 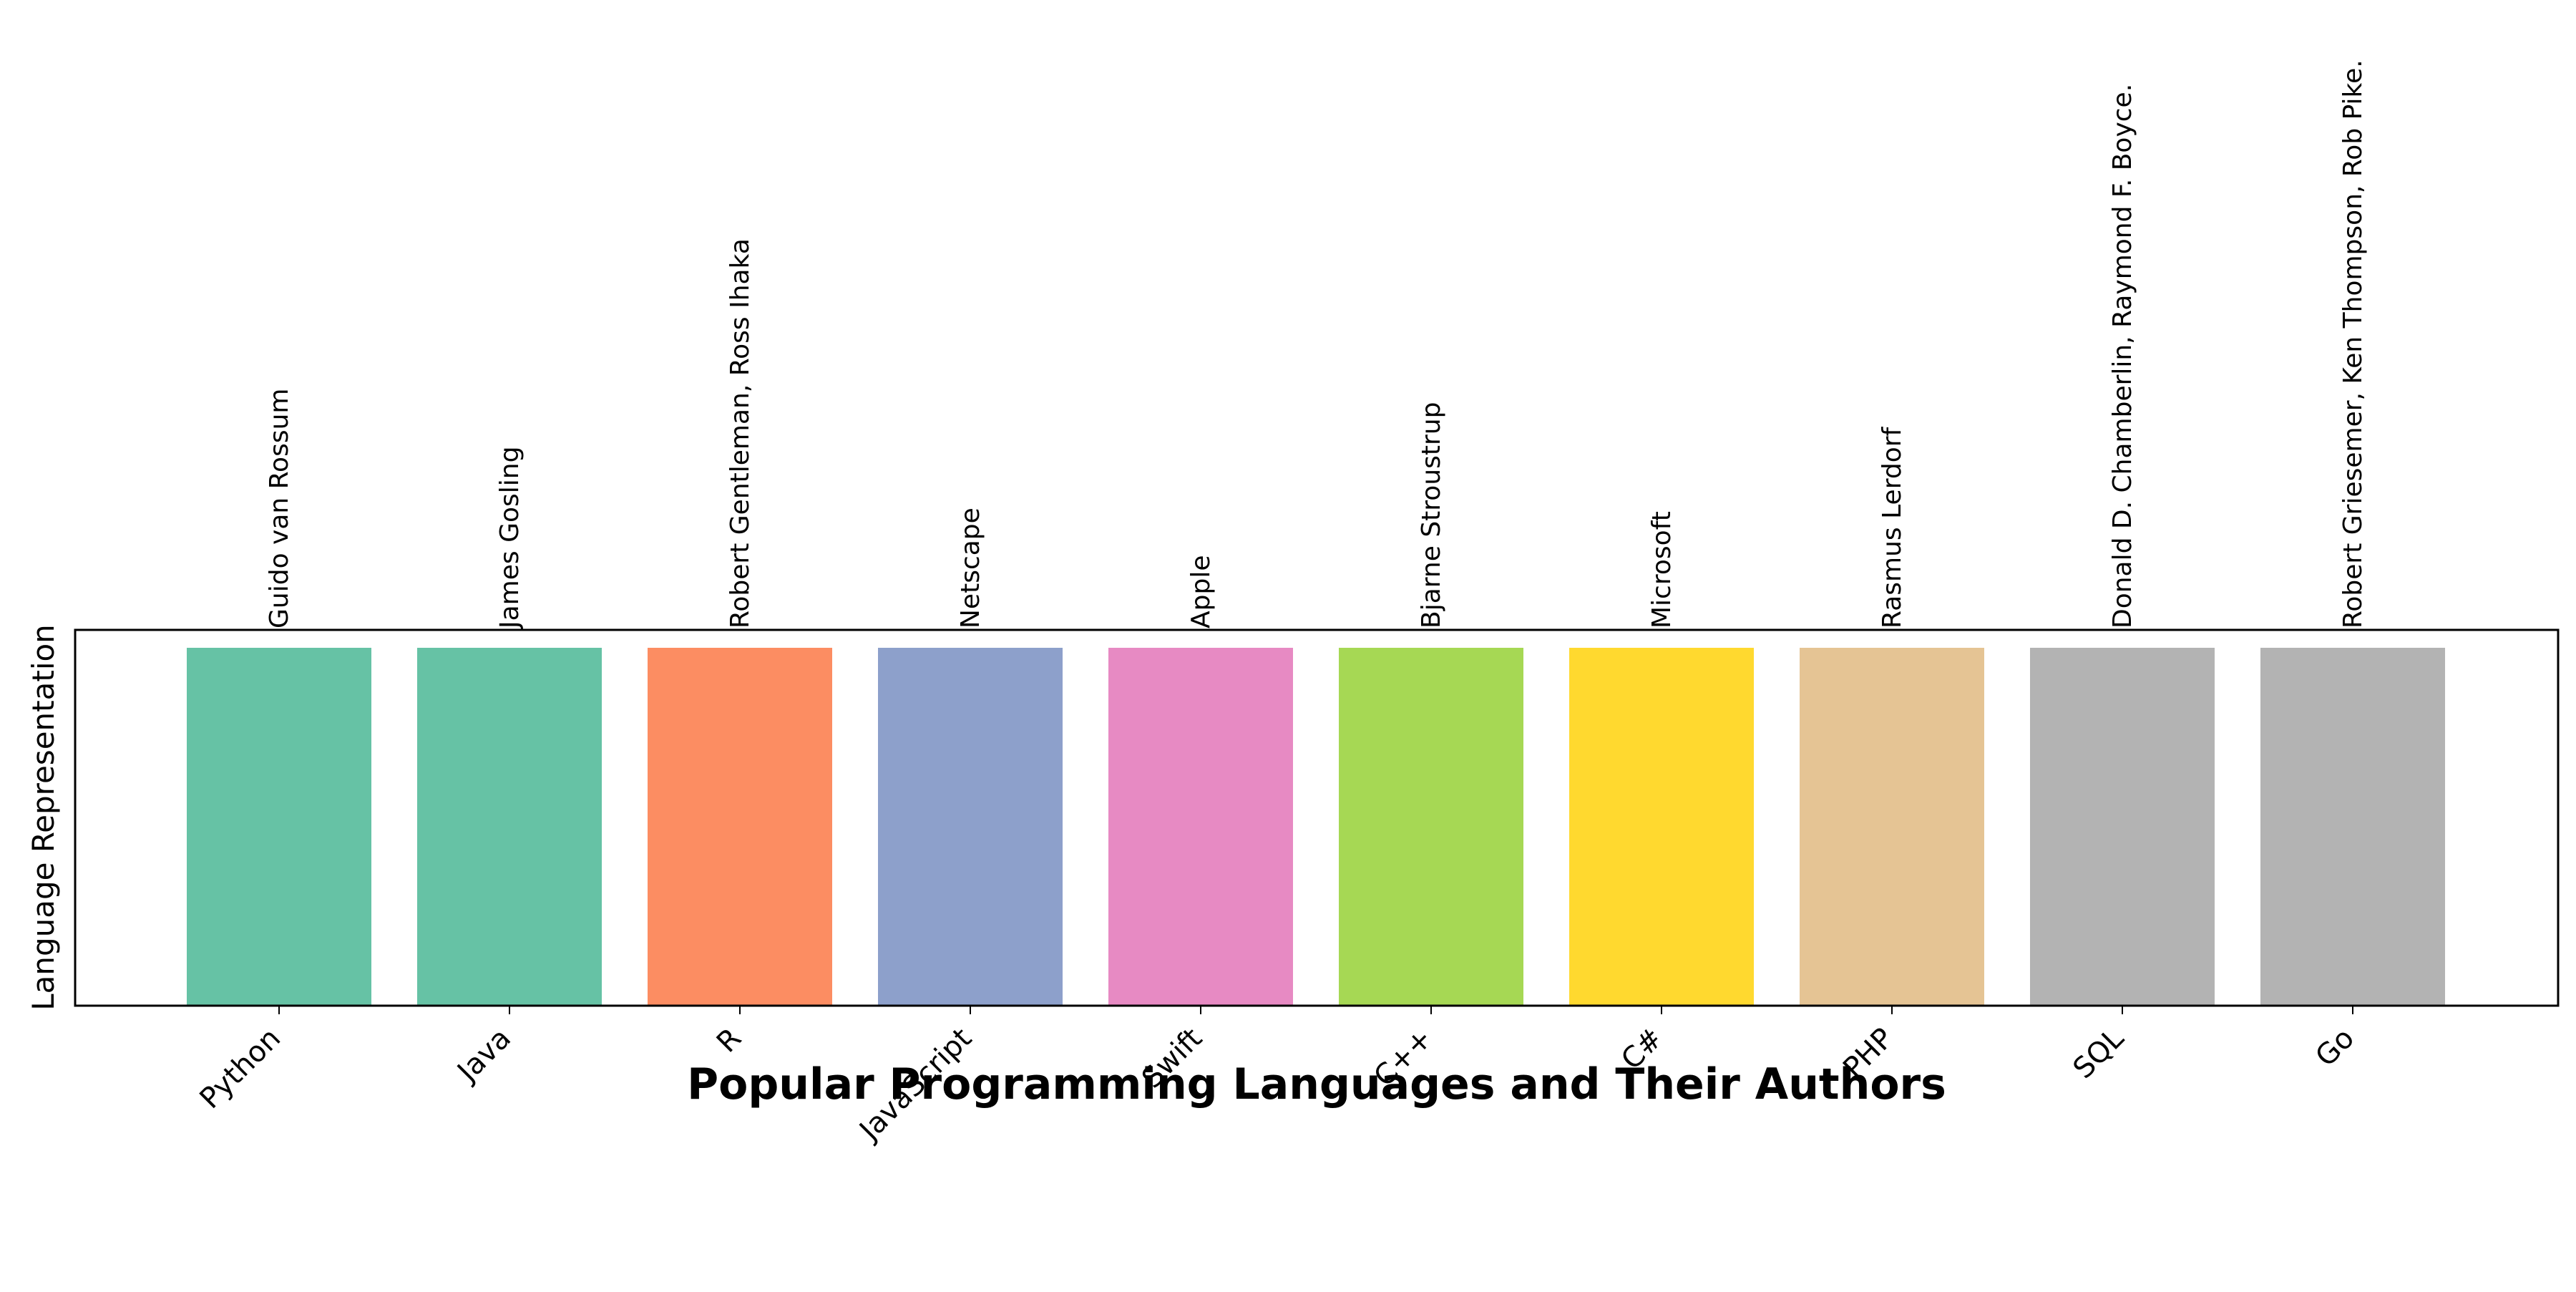 What do you see at coordinates (43, 817) in the screenshot?
I see `y-axis-label: Language Representation` at bounding box center [43, 817].